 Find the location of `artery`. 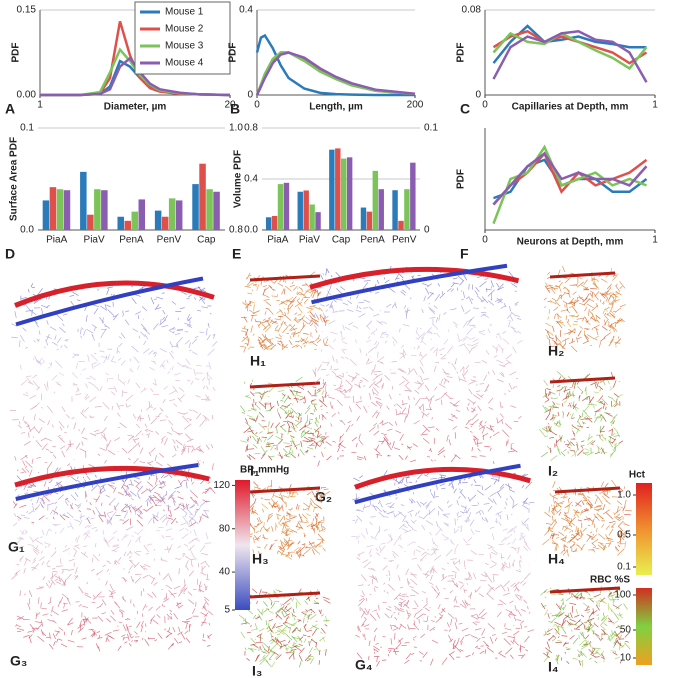

artery is located at coordinates (442, 478).